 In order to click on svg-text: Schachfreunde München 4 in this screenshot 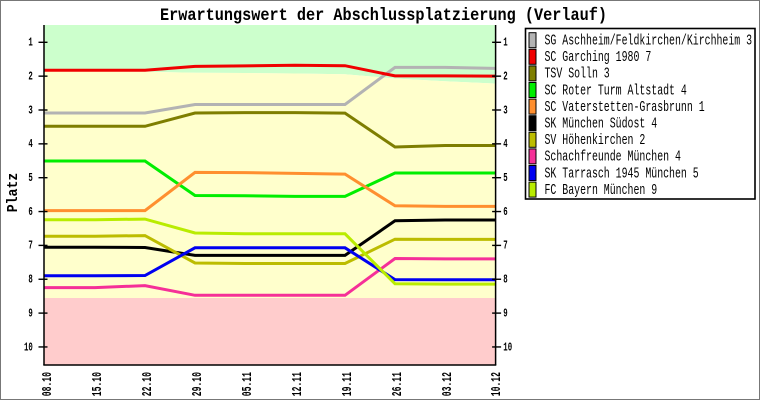, I will do `click(613, 157)`.